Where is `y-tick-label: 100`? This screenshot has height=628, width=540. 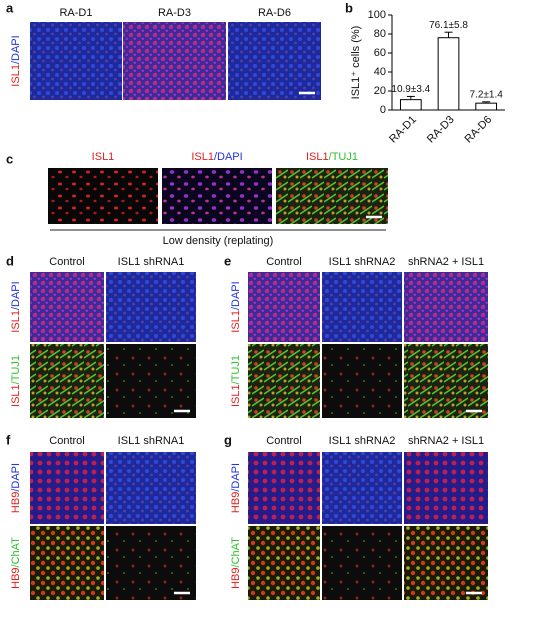
y-tick-label: 100 is located at coordinates (377, 15).